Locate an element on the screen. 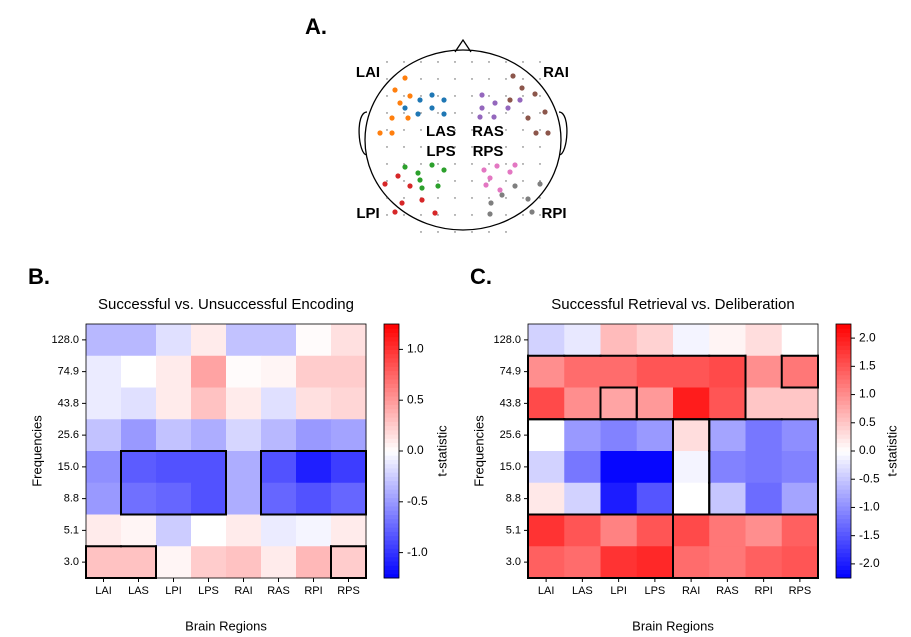  region-label: RPS is located at coordinates (488, 151).